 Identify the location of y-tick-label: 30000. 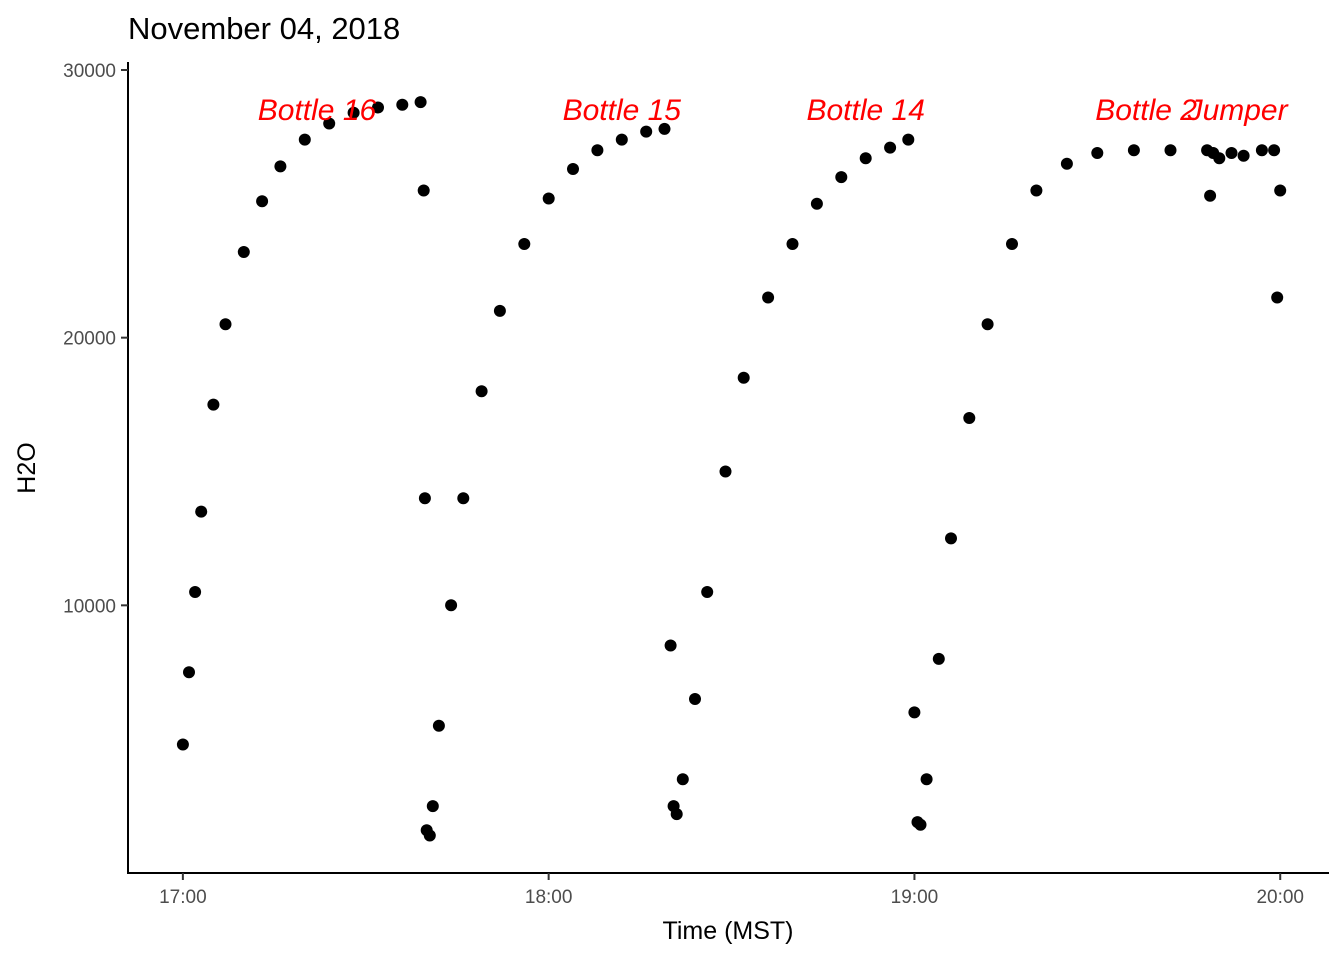
(89, 71).